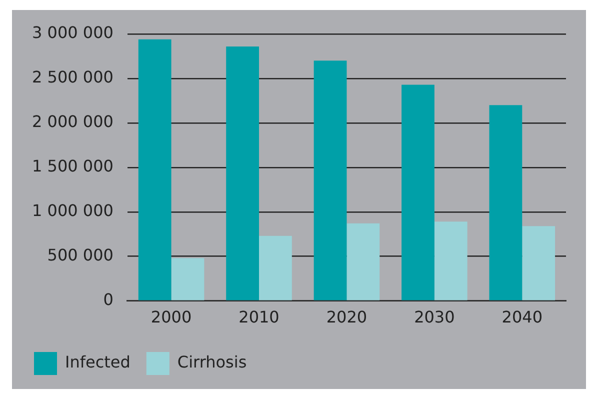 Image resolution: width=598 pixels, height=403 pixels. I want to click on y-tick-label: 500 000, so click(80, 254).